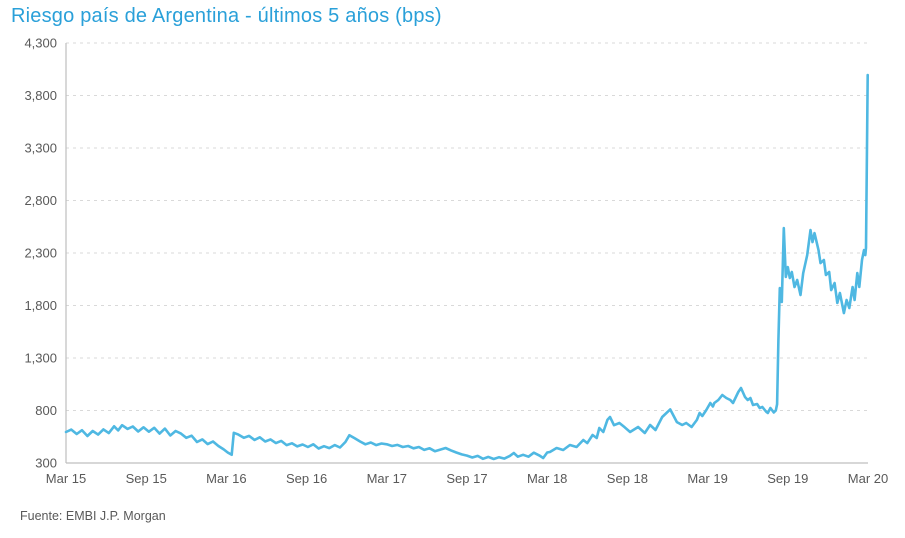  What do you see at coordinates (226, 478) in the screenshot?
I see `x-tick-label: Mar 16` at bounding box center [226, 478].